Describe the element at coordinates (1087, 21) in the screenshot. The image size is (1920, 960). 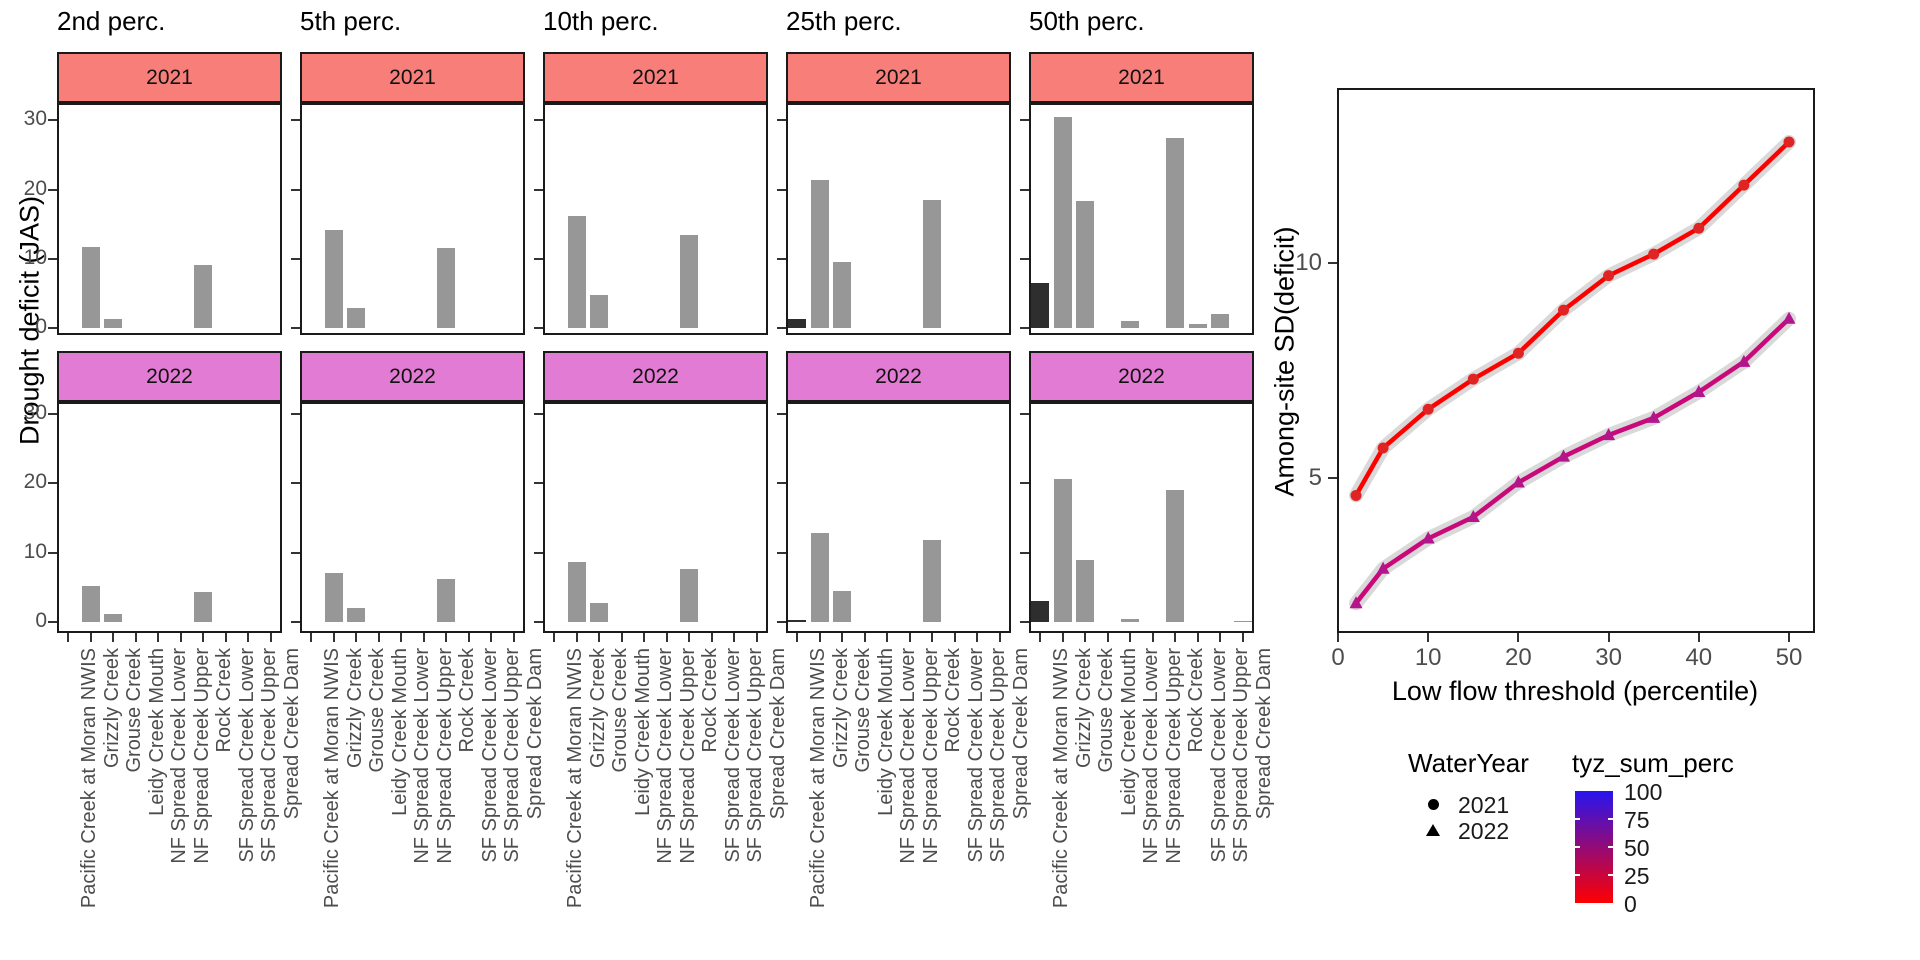
I see `facet-column-title: 50th perc.` at that location.